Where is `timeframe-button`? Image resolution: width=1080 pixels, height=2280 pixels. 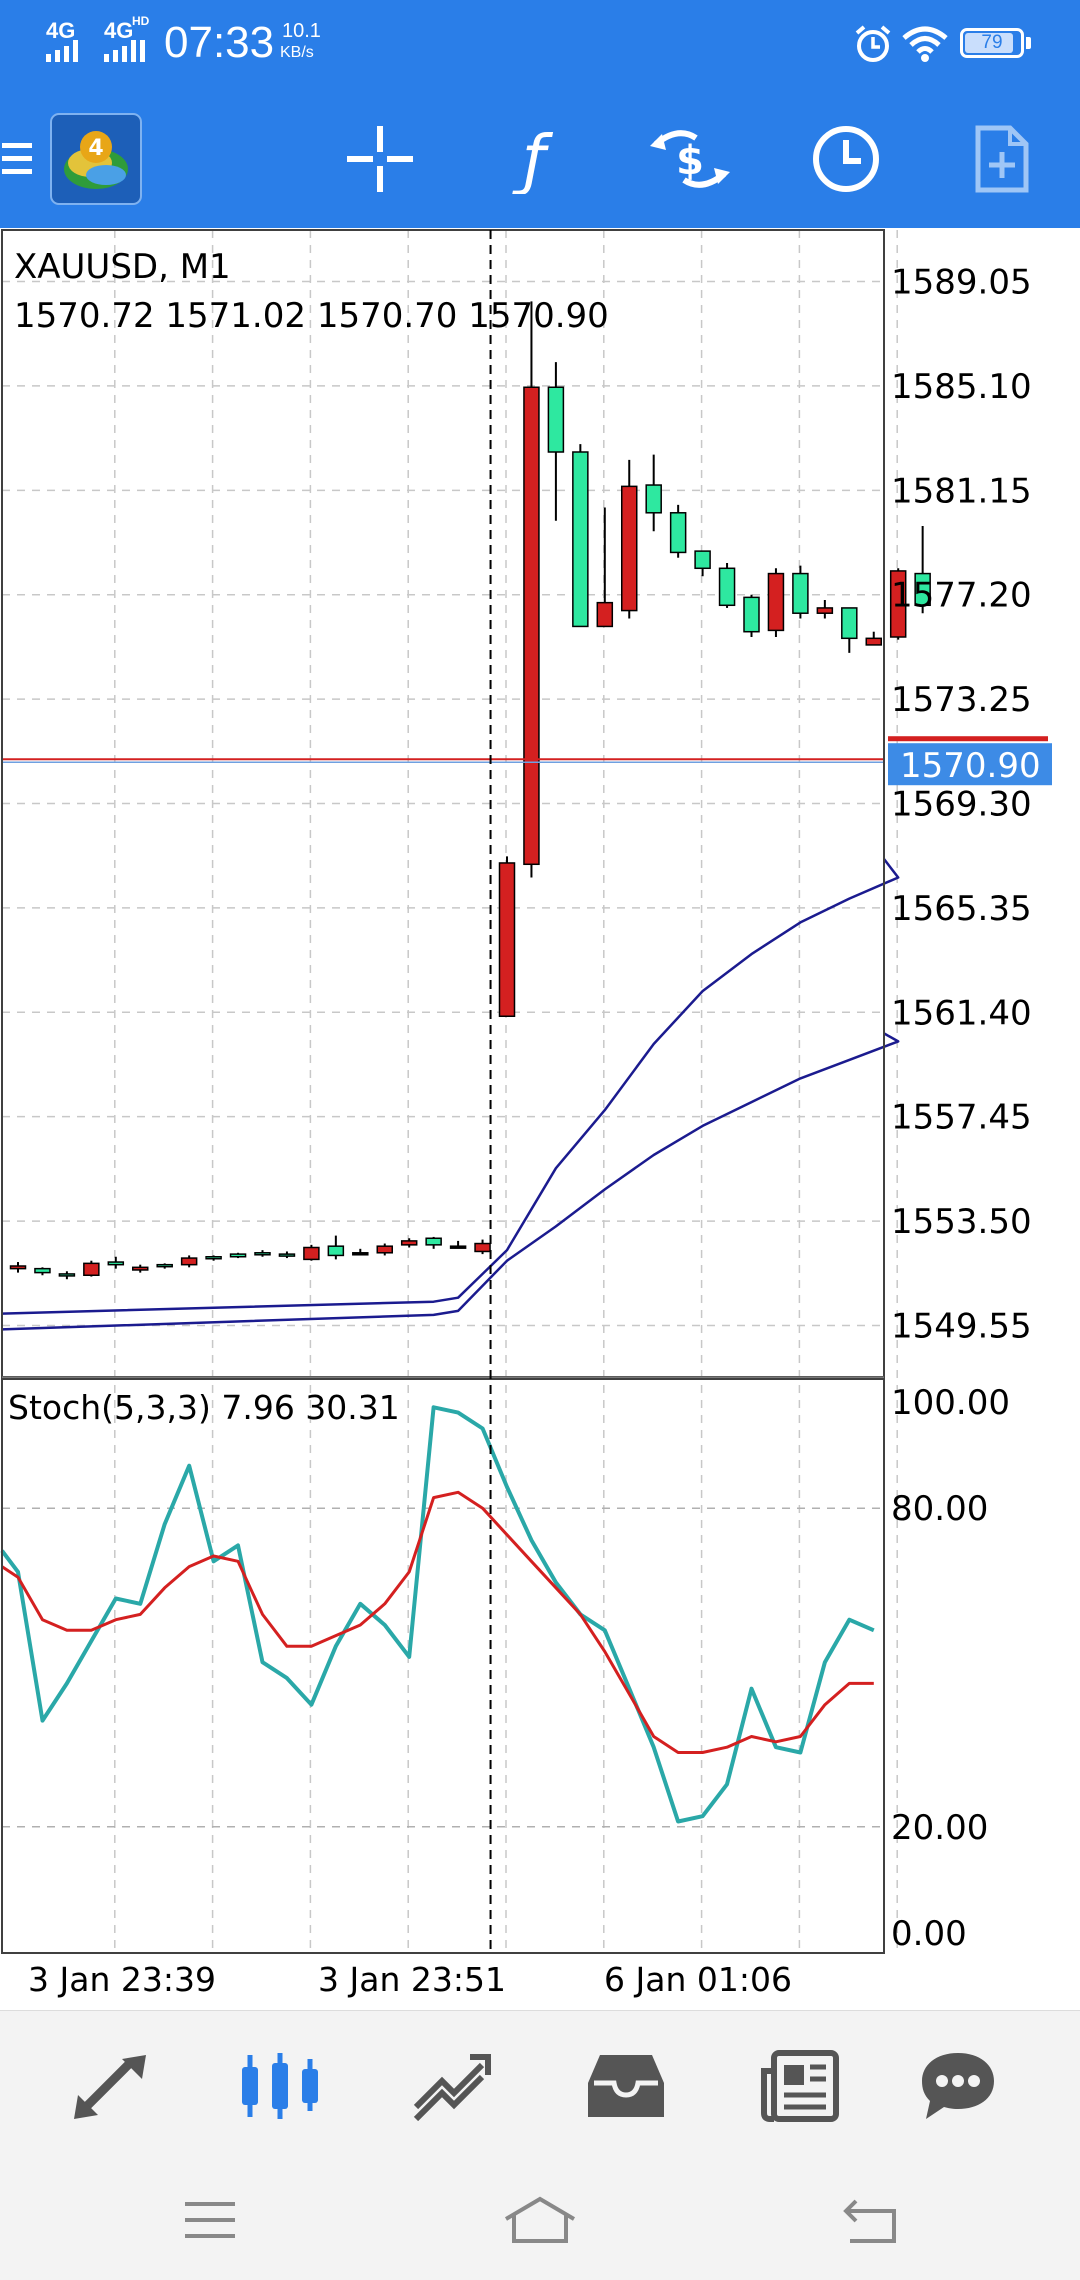
timeframe-button is located at coordinates (846, 159).